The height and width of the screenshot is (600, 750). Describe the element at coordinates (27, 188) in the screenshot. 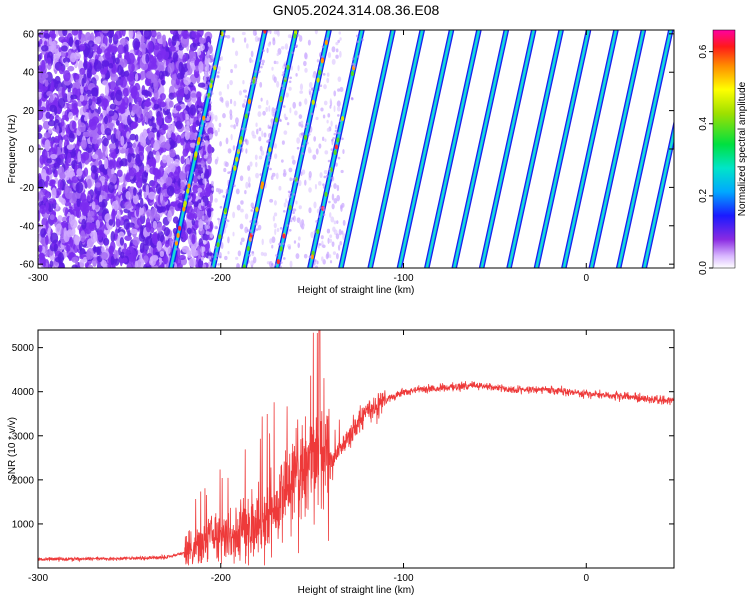

I see `y-tick-label: -20` at that location.